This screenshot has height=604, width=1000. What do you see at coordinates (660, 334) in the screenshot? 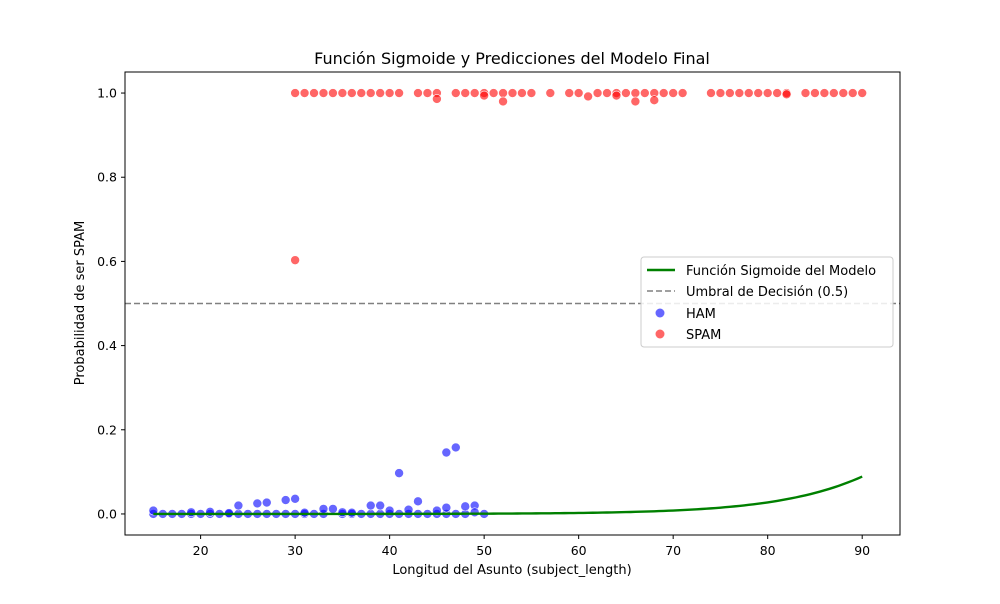
I see `legend-spam-swatch` at bounding box center [660, 334].